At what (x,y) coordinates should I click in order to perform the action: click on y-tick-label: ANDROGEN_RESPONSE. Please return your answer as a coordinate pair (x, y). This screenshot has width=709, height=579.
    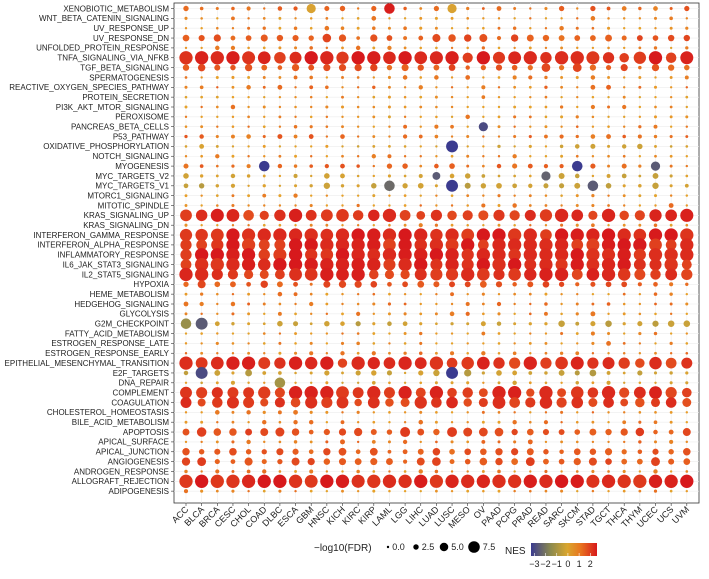
    Looking at the image, I should click on (121, 471).